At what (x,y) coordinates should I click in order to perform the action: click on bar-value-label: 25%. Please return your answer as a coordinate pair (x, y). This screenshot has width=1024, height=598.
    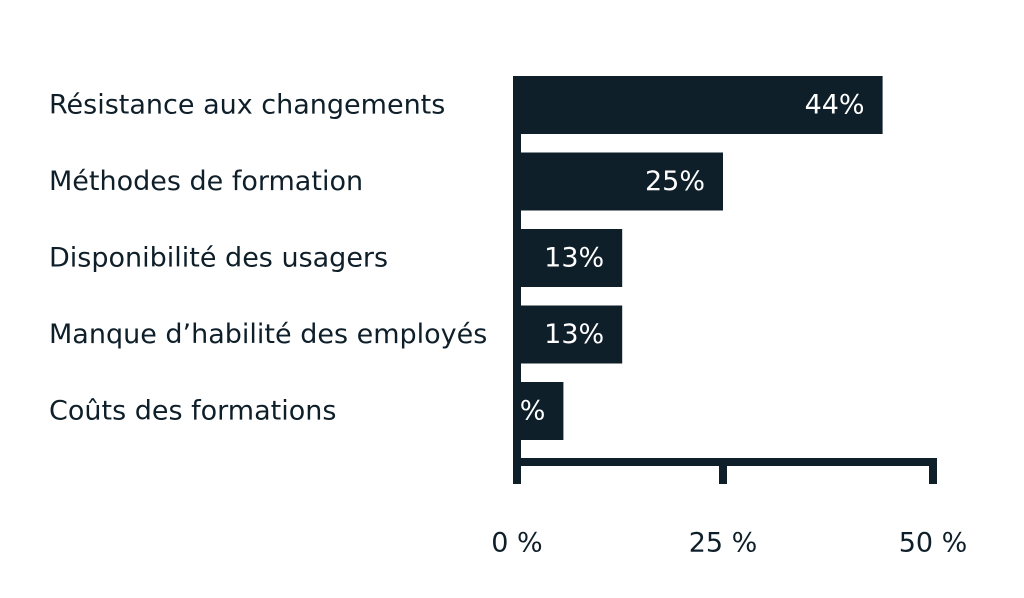
    Looking at the image, I should click on (675, 181).